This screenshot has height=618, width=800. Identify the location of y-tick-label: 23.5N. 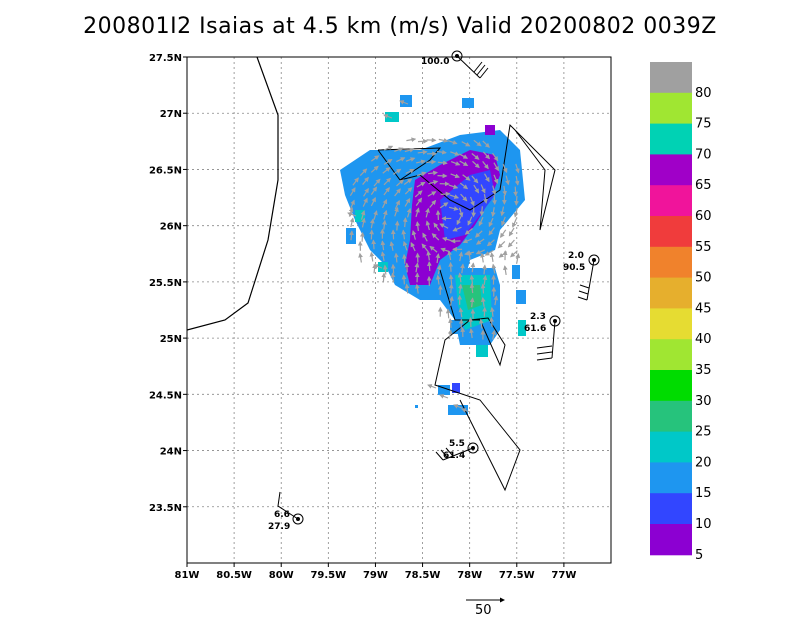
(165, 508).